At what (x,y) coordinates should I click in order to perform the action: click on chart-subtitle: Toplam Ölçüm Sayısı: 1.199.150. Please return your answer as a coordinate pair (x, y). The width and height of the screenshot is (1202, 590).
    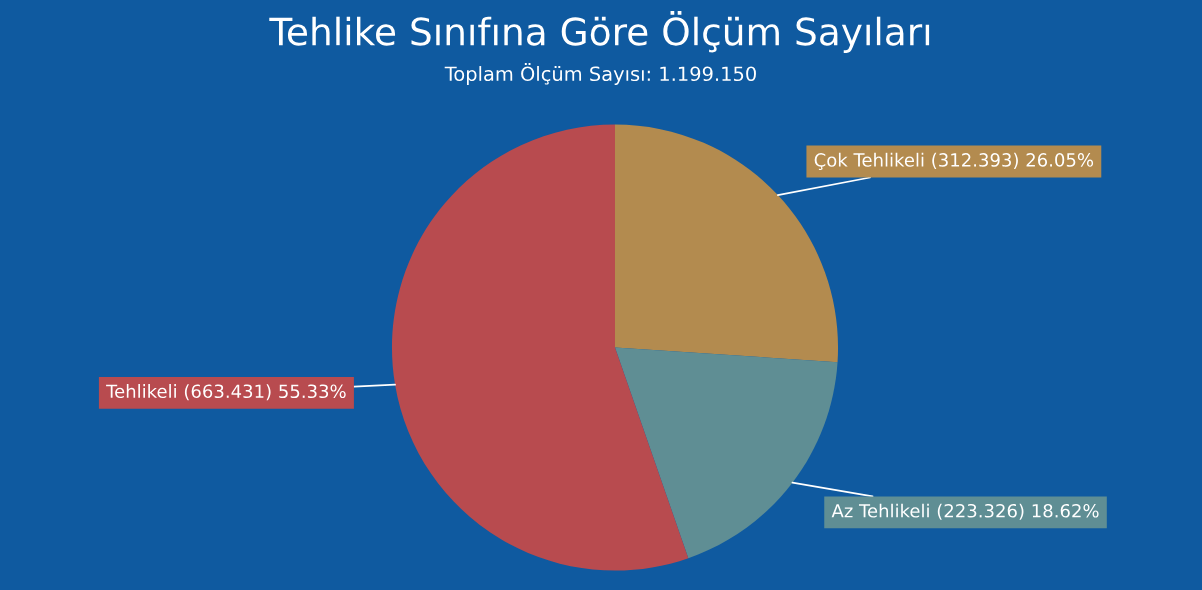
    Looking at the image, I should click on (600, 74).